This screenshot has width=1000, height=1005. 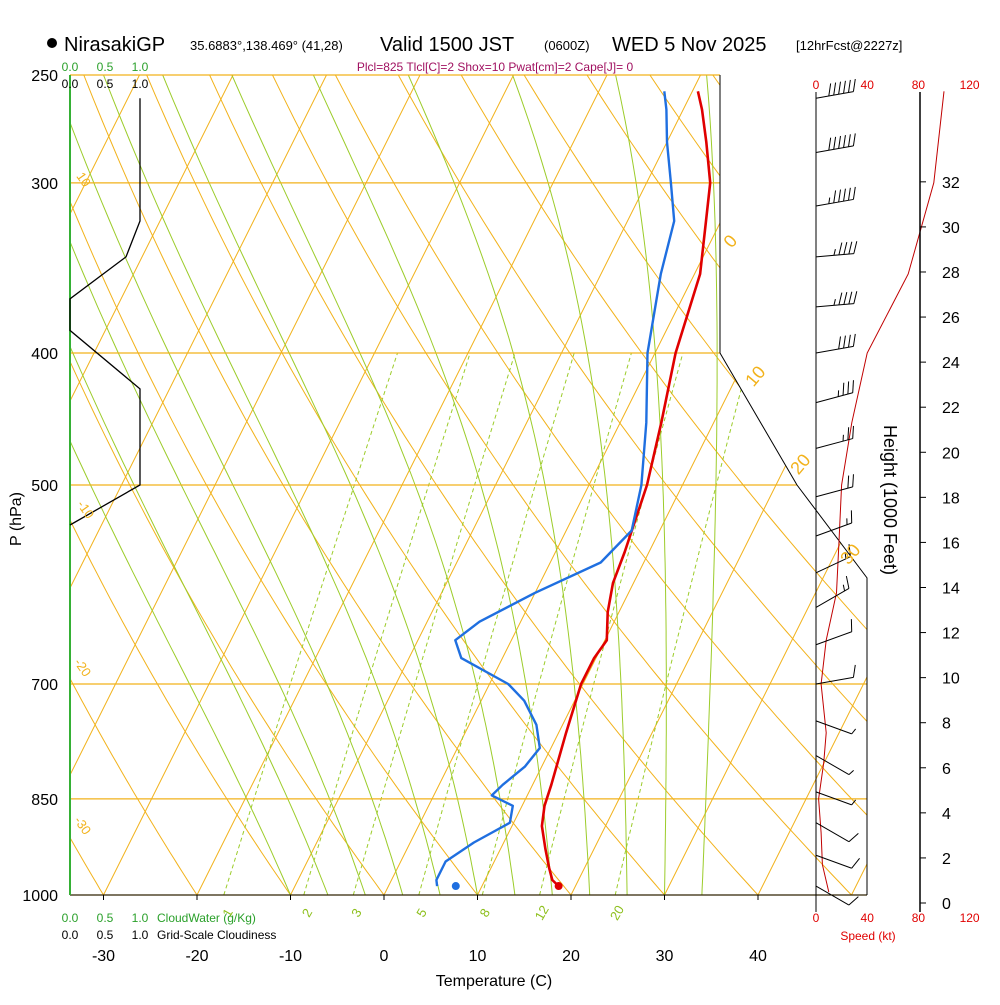 I want to click on mixing-ratio-label: 12, so click(x=542, y=913).